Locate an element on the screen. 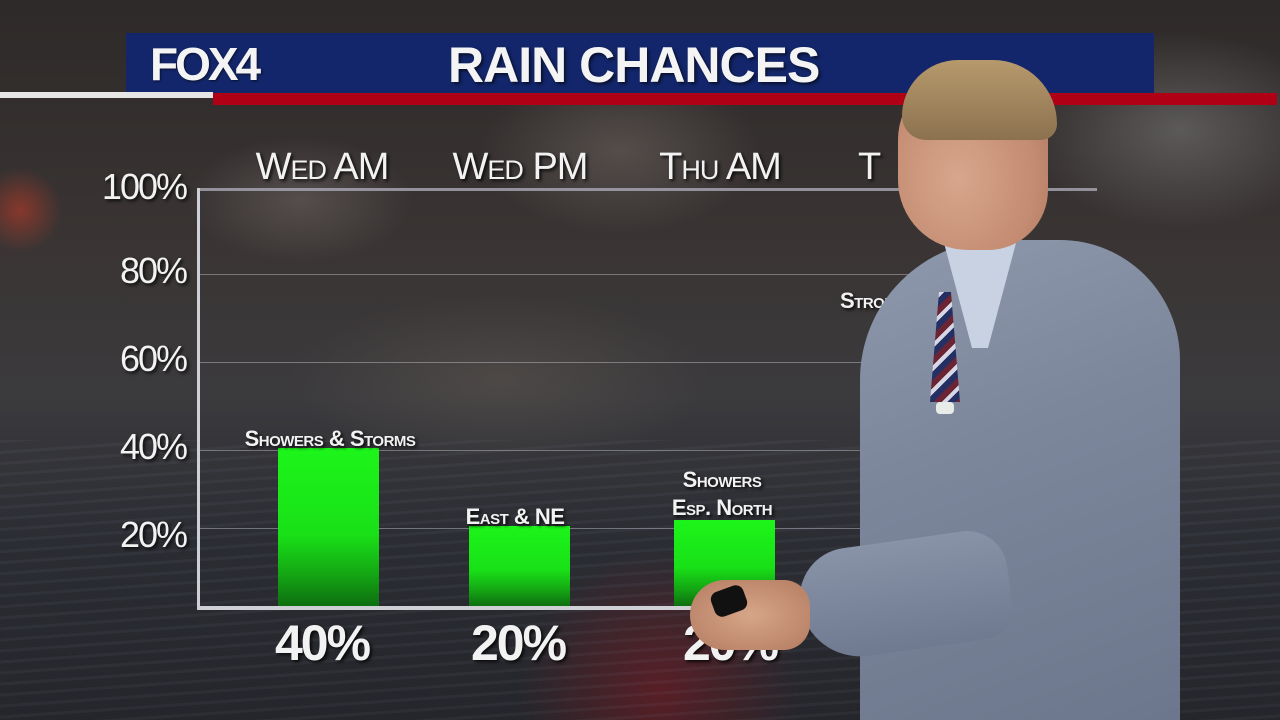 The image size is (1280, 720). station-logo: FOX4 is located at coordinates (205, 64).